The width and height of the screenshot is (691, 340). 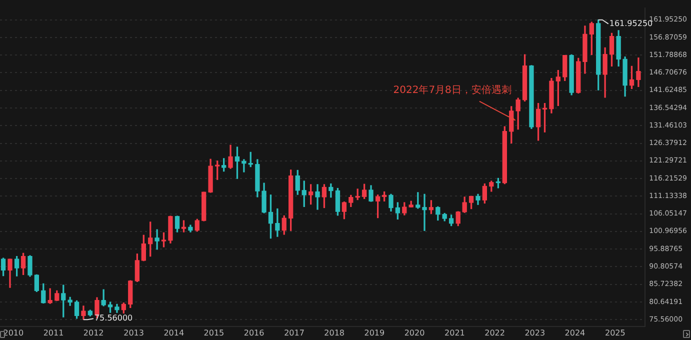 What do you see at coordinates (414, 333) in the screenshot?
I see `x-tick-label: 2020` at bounding box center [414, 333].